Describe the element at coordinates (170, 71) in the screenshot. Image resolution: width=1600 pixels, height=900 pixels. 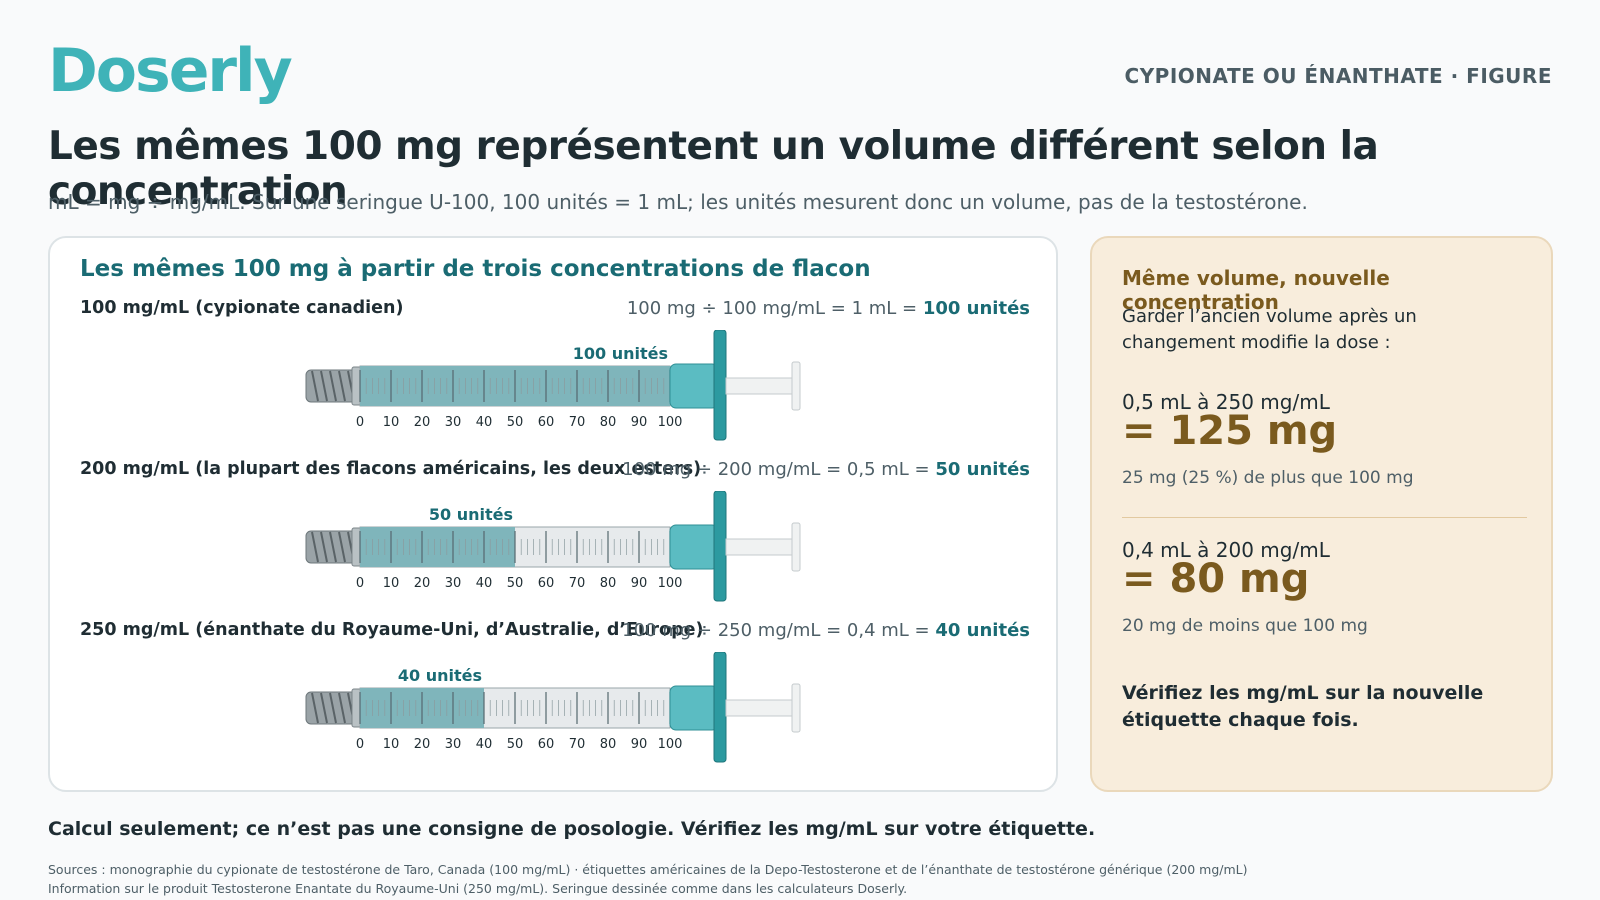
I see `brand-logo: Doserly` at that location.